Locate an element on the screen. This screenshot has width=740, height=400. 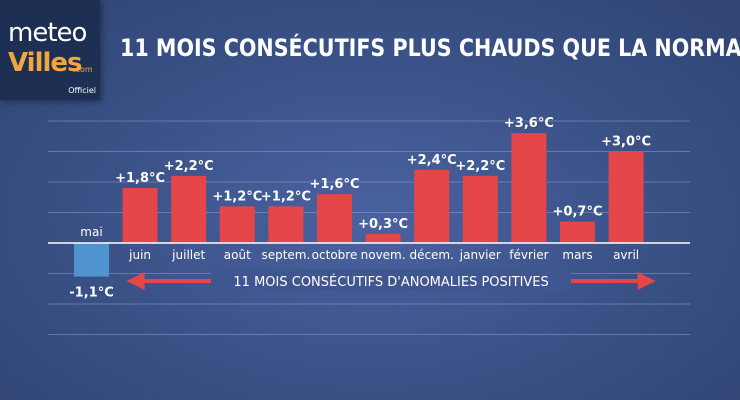
bar-septem. is located at coordinates (286, 224).